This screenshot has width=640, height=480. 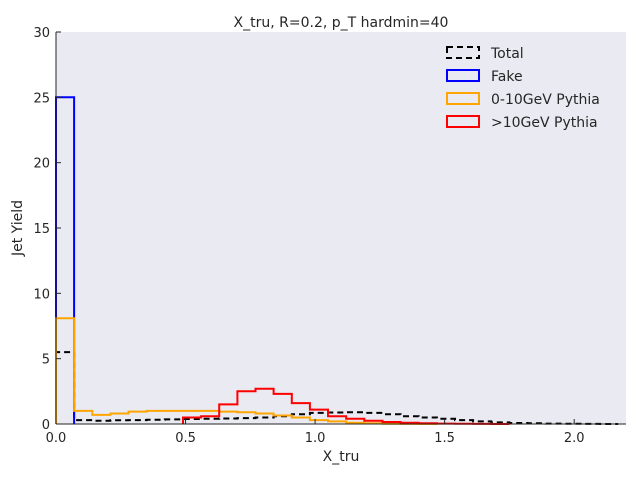 I want to click on x-tick-label: 0.0, so click(x=56, y=438).